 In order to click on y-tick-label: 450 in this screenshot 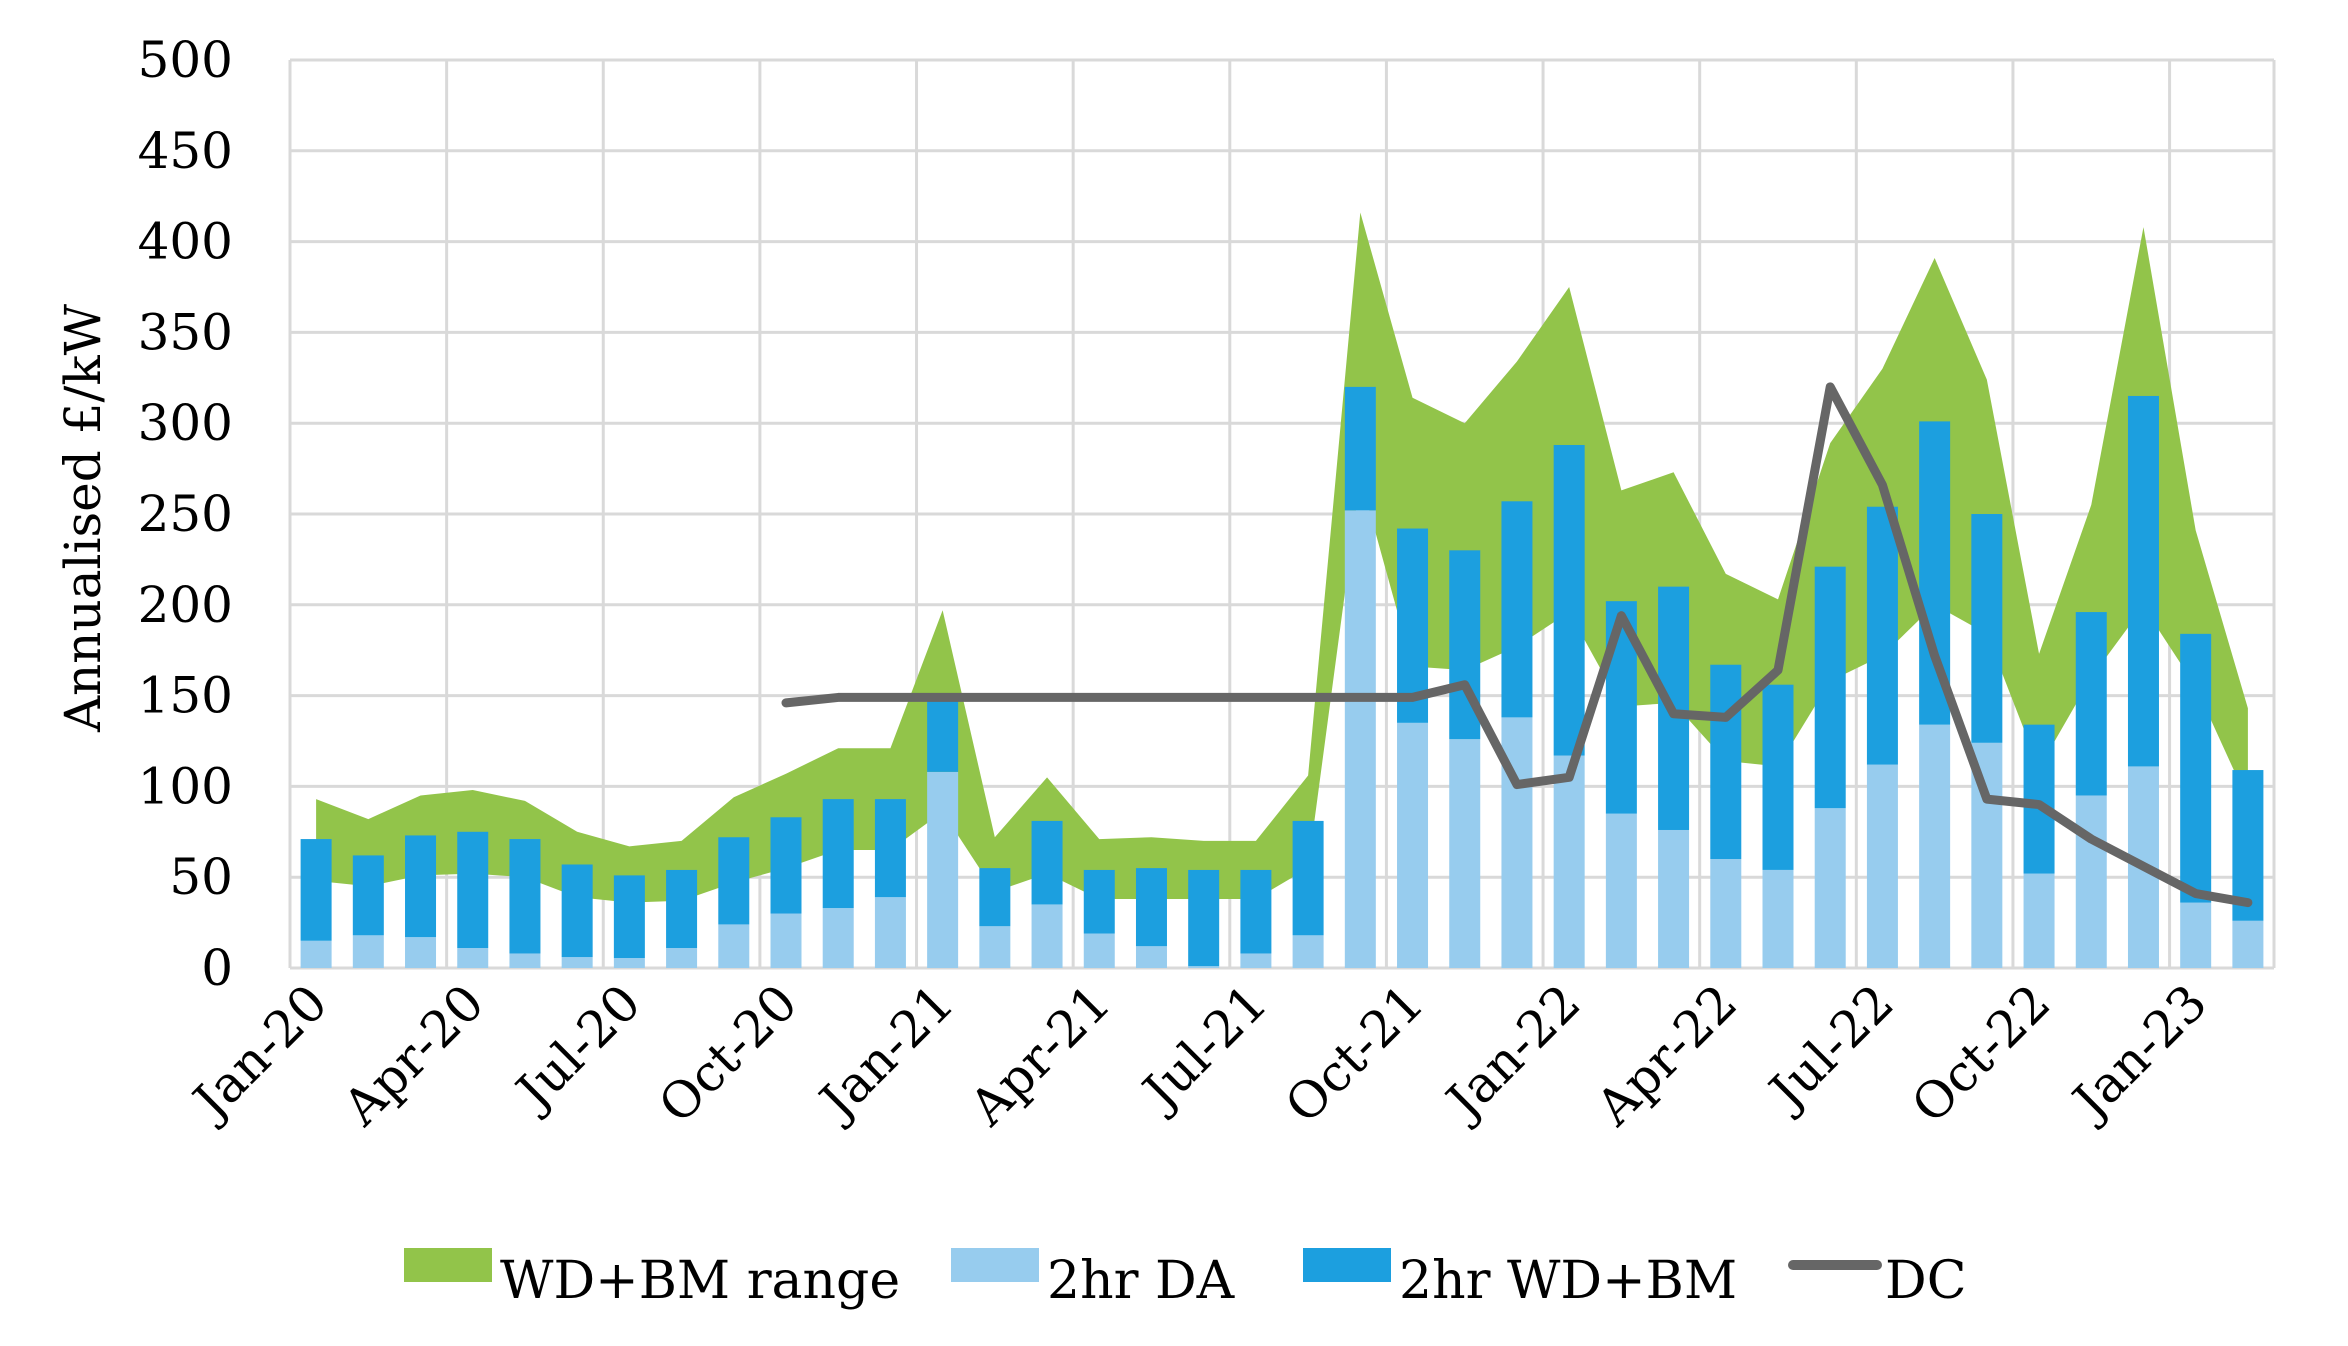, I will do `click(185, 151)`.